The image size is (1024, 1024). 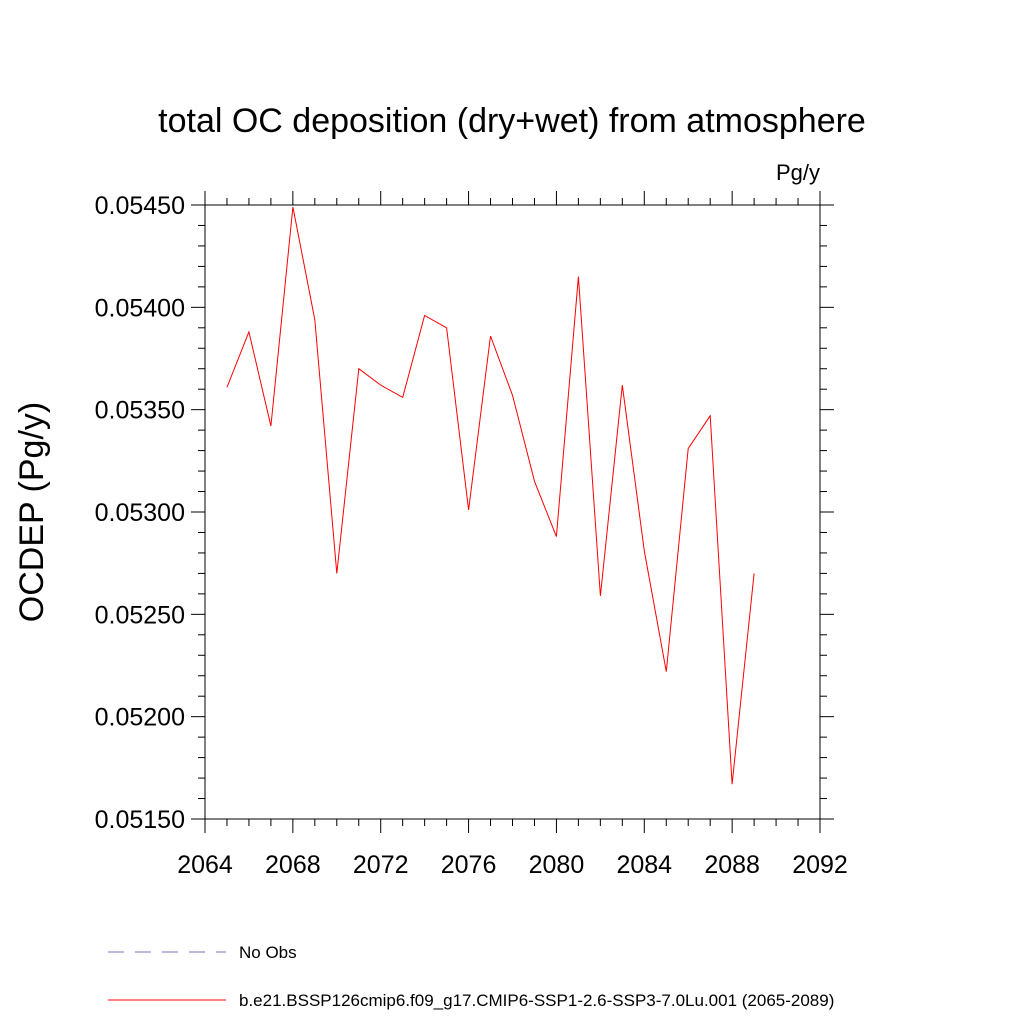 What do you see at coordinates (140, 308) in the screenshot?
I see `y-tick-label: 0.05400` at bounding box center [140, 308].